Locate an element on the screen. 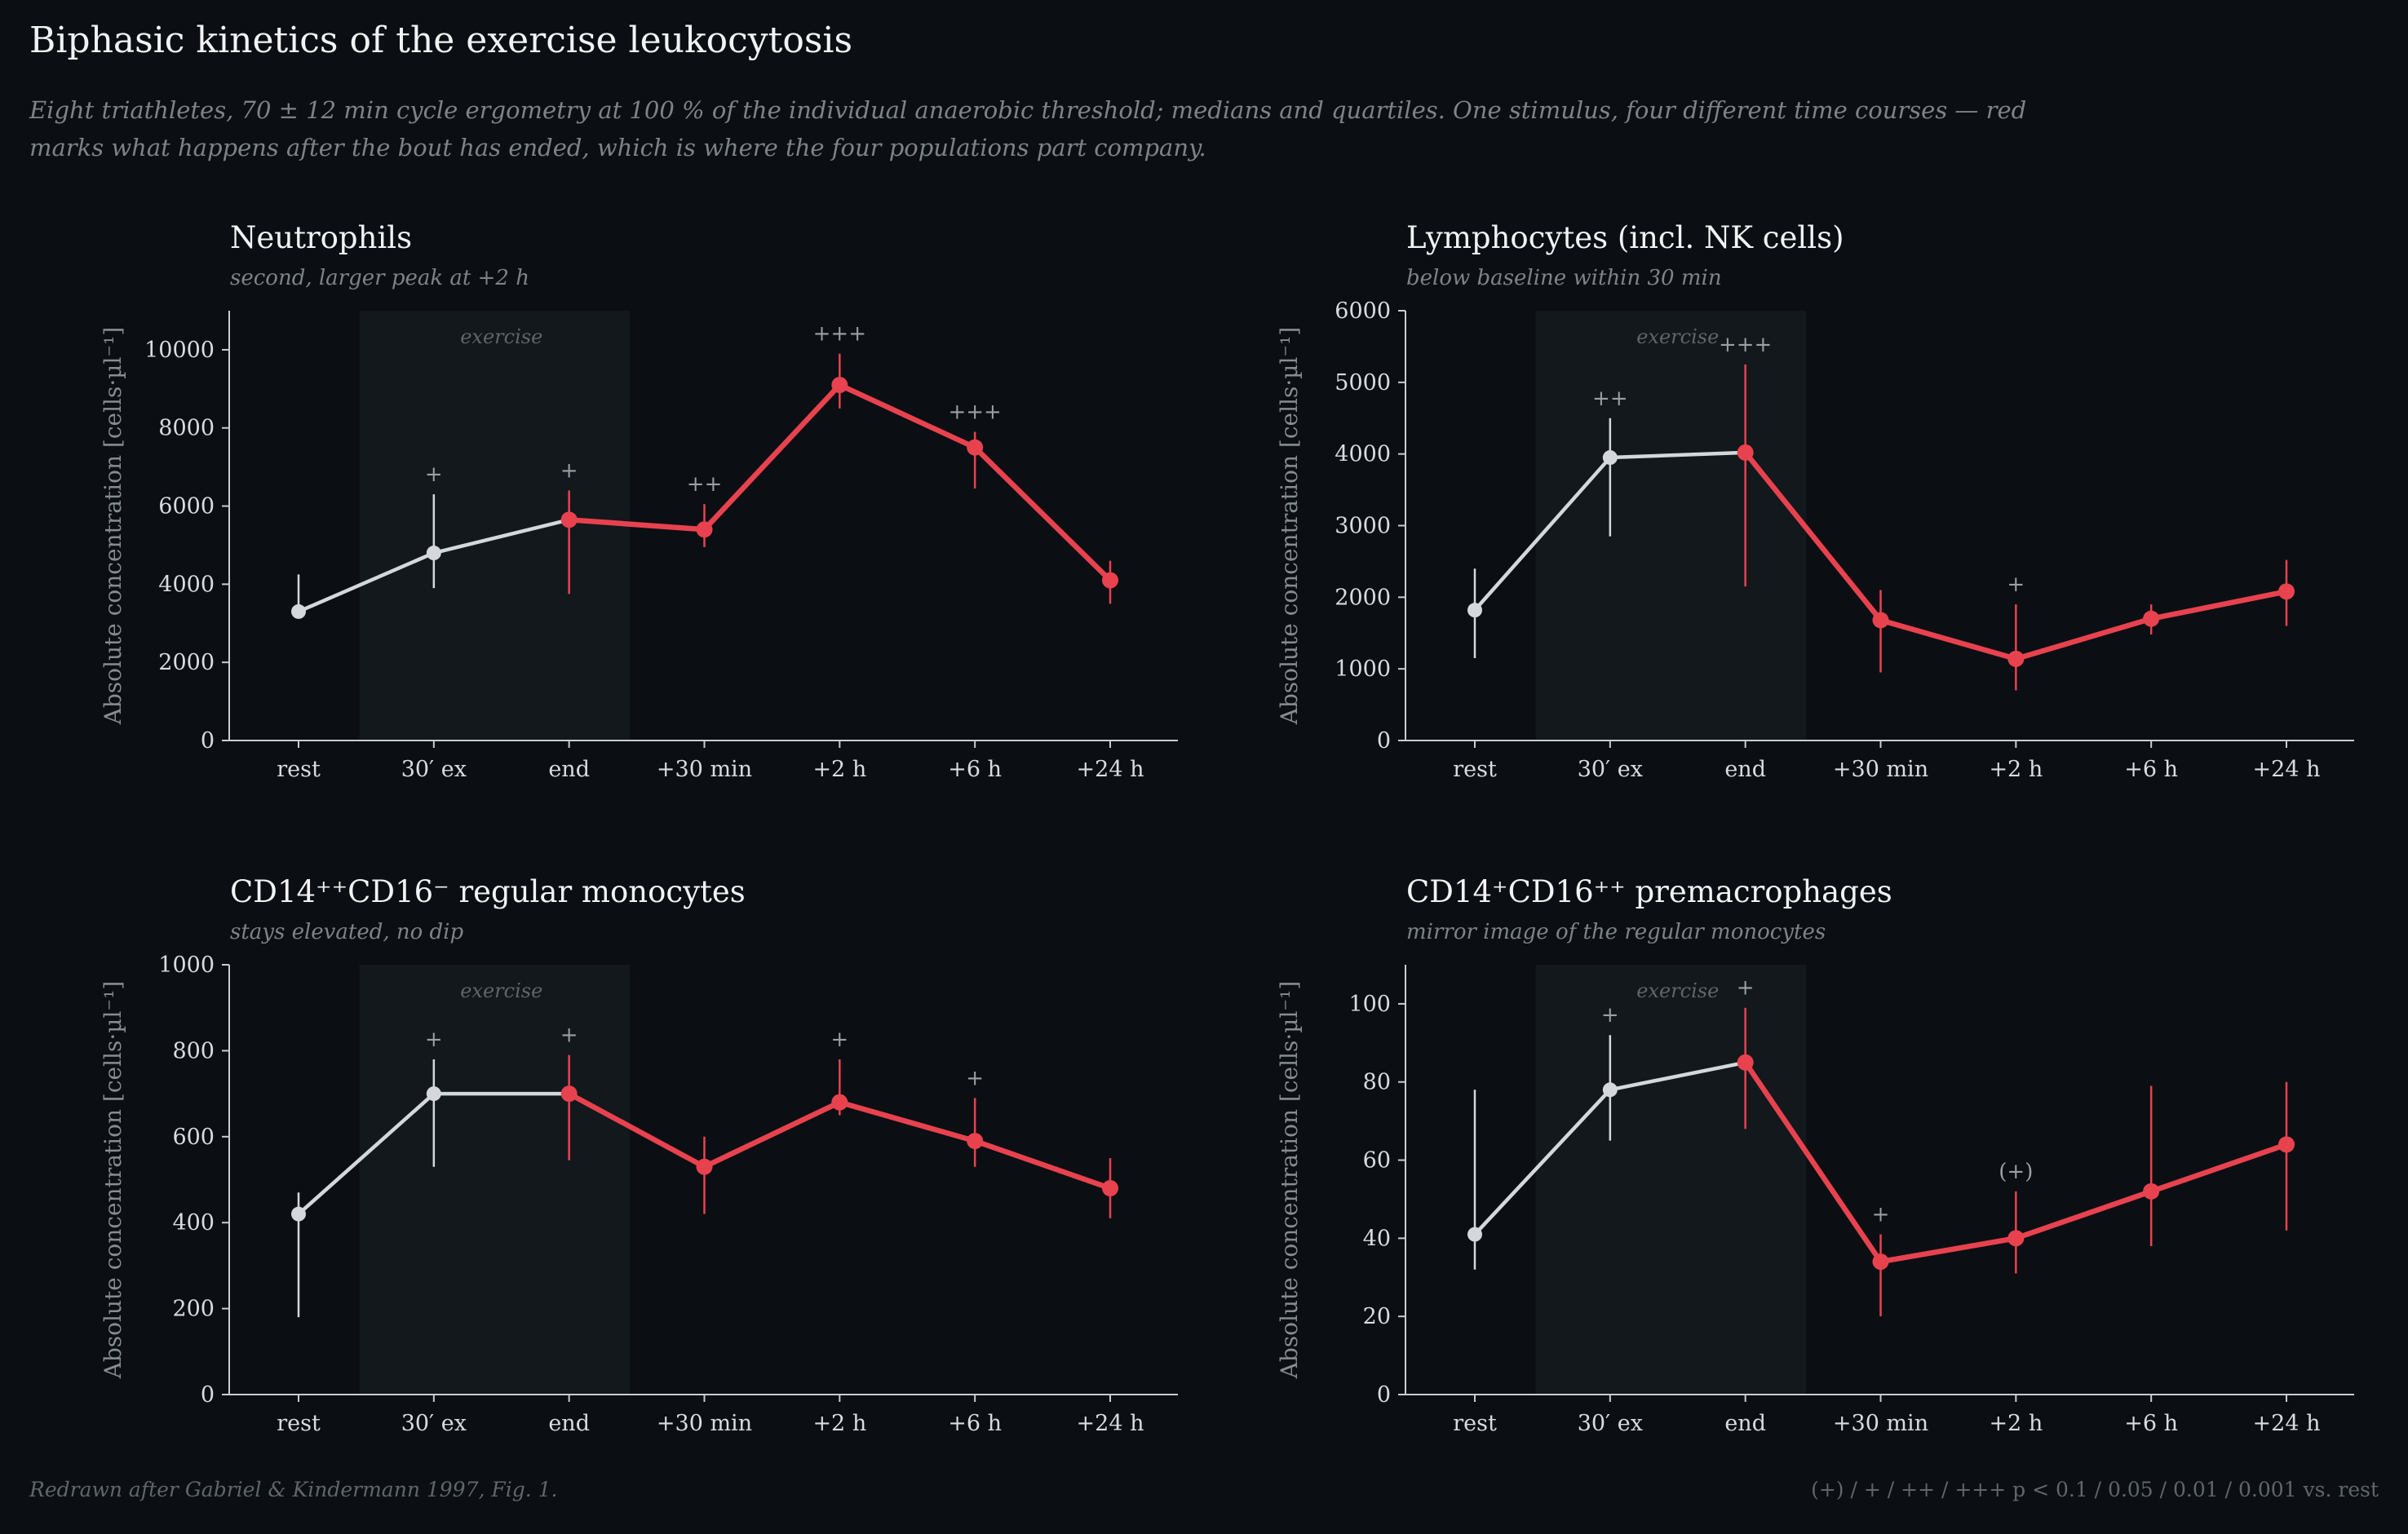 Image resolution: width=2408 pixels, height=1534 pixels. y-tick-label: 80 is located at coordinates (1377, 1082).